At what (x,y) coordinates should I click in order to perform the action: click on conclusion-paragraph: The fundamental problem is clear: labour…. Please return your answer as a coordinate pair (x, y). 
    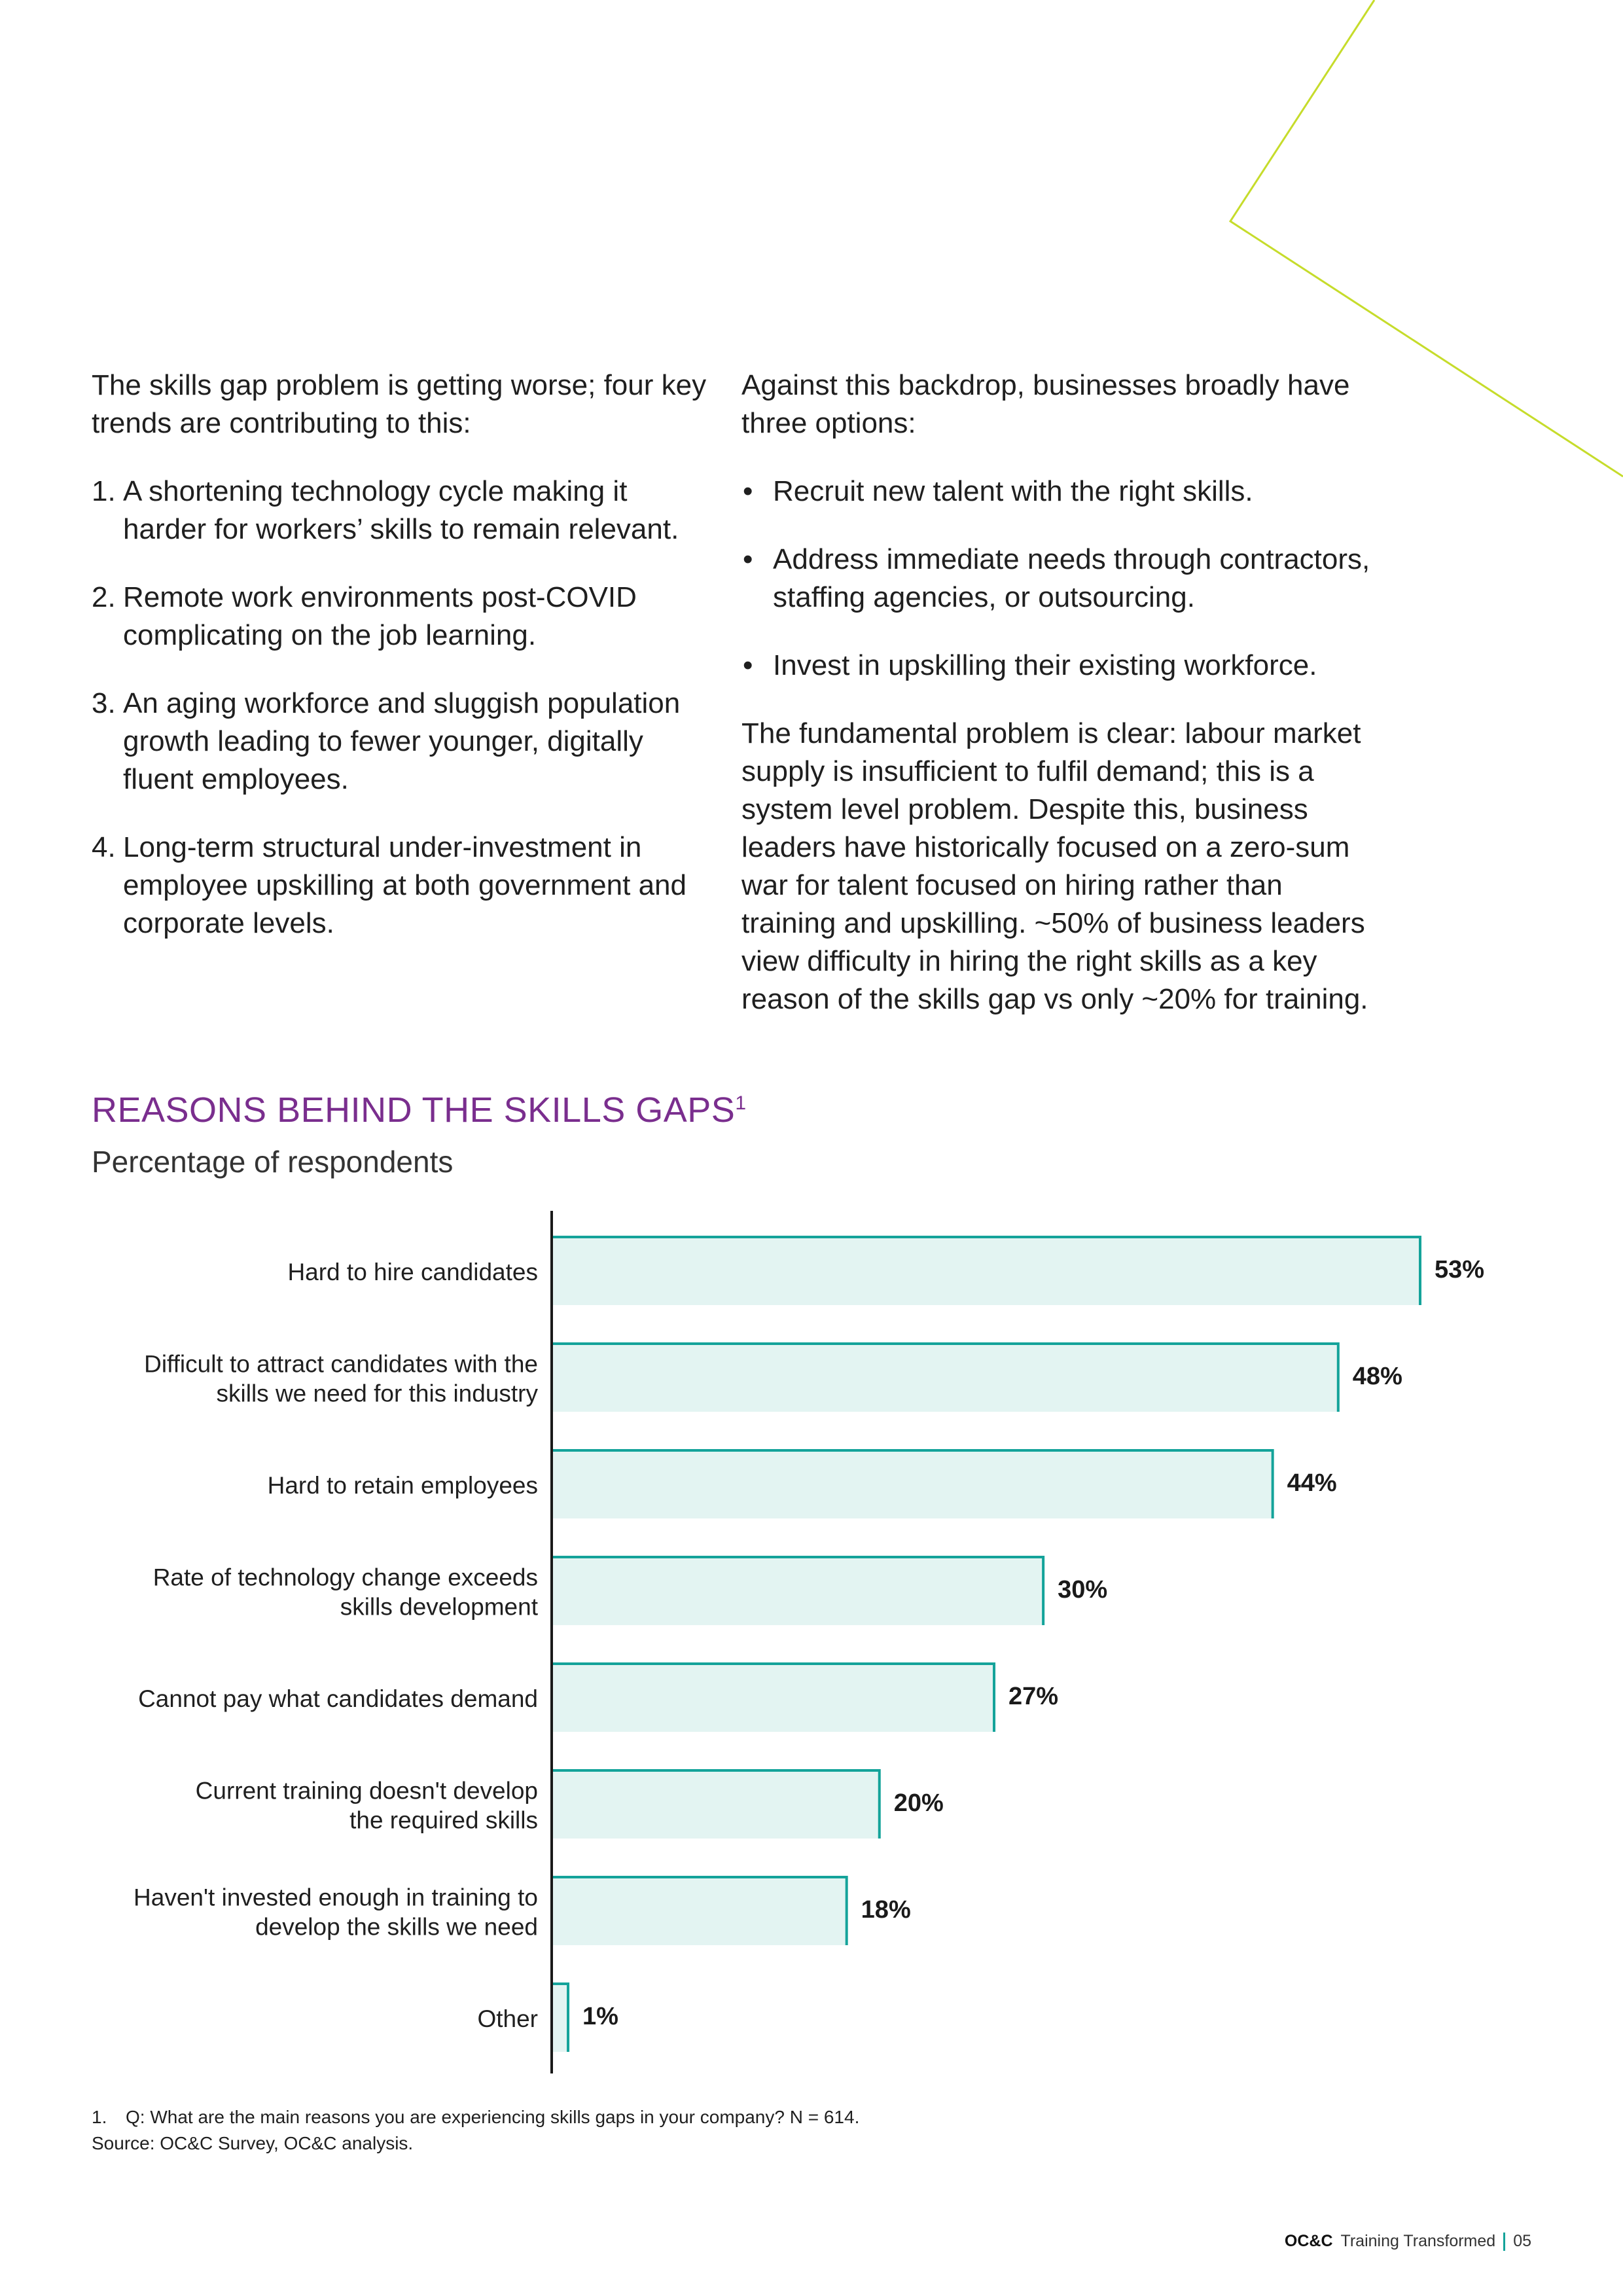
    Looking at the image, I should click on (1054, 866).